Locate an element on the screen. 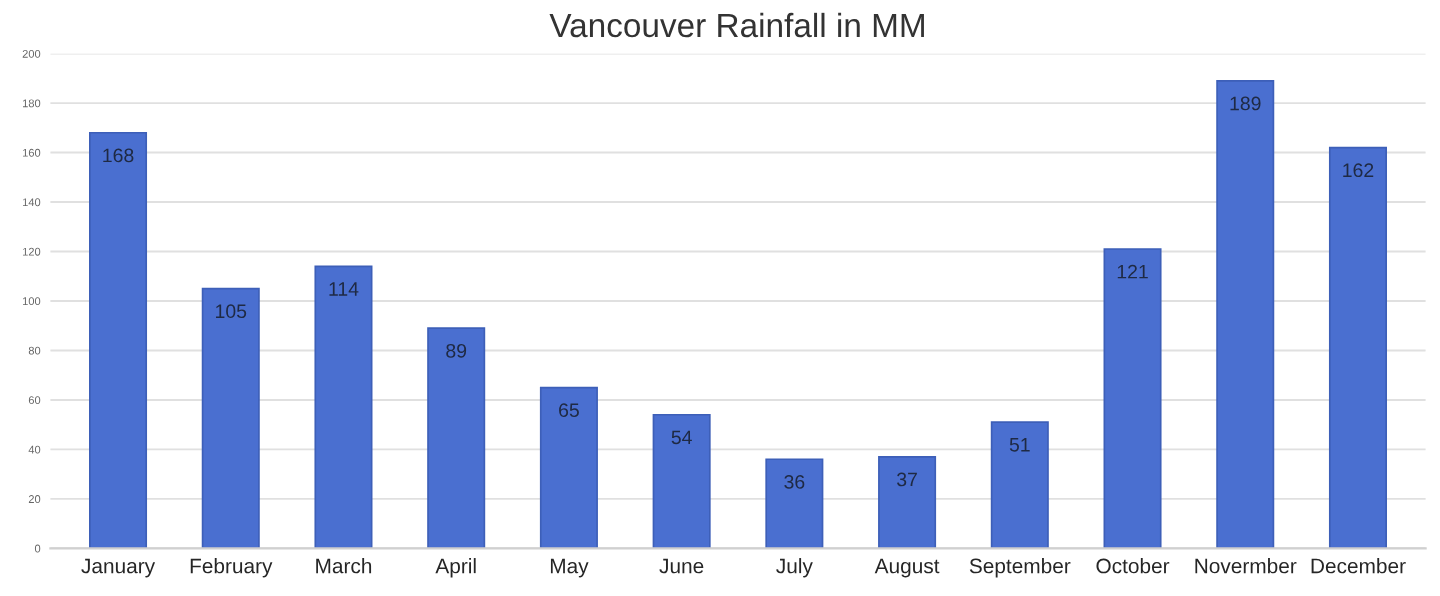 The width and height of the screenshot is (1440, 596). x-tick-label: August is located at coordinates (907, 568).